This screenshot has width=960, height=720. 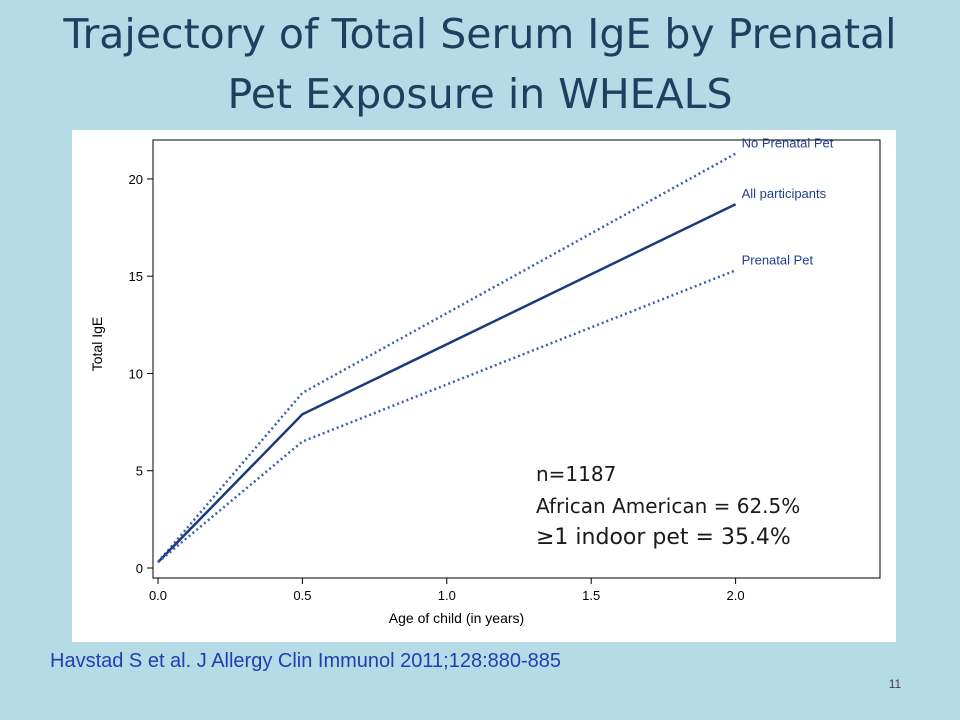 What do you see at coordinates (136, 179) in the screenshot?
I see `y-tick-label: 20` at bounding box center [136, 179].